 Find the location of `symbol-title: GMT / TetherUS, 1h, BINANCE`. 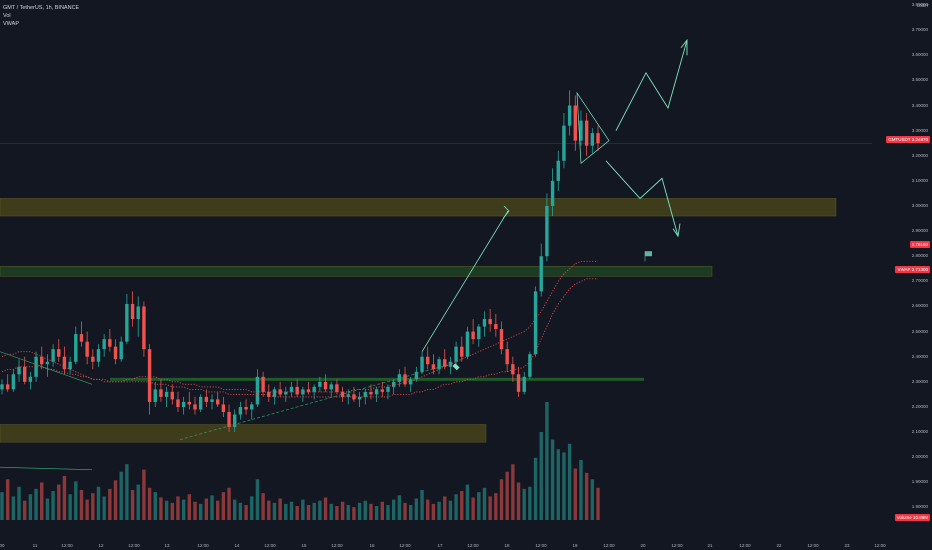

symbol-title: GMT / TetherUS, 1h, BINANCE is located at coordinates (41, 8).